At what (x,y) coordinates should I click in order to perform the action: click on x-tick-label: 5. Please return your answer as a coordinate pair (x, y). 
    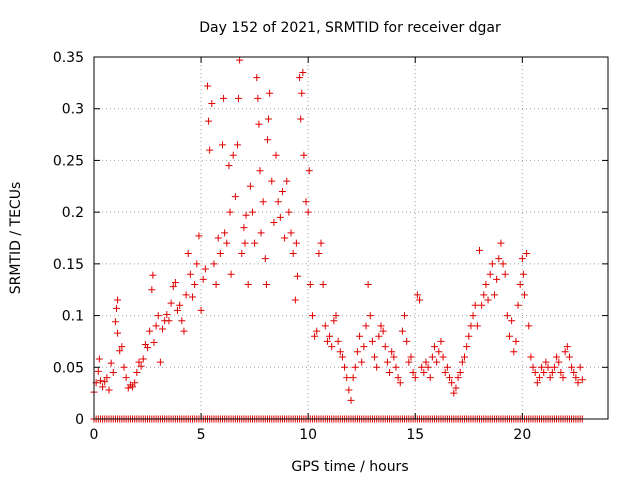
    Looking at the image, I should click on (201, 435).